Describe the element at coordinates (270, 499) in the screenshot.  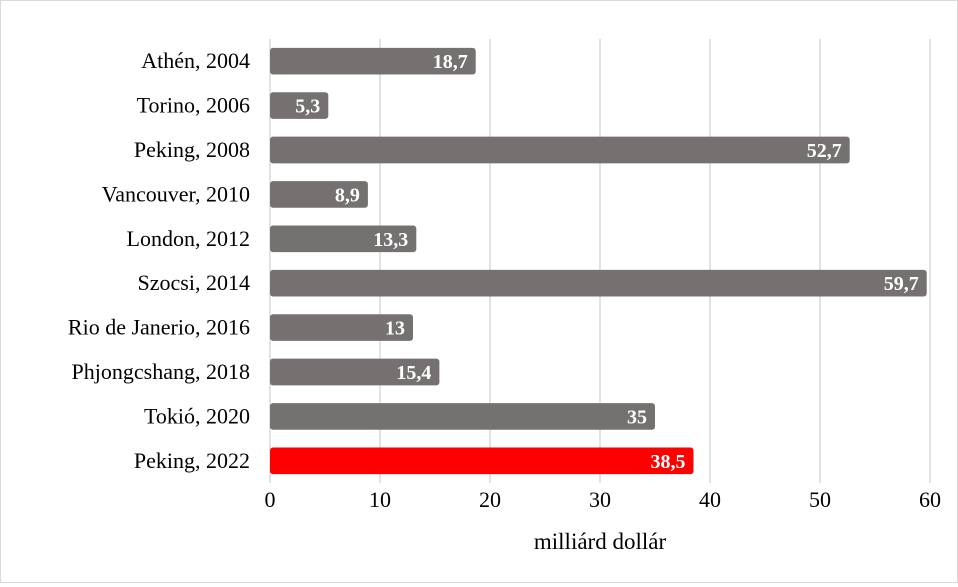
I see `x-tick-label: 0` at that location.